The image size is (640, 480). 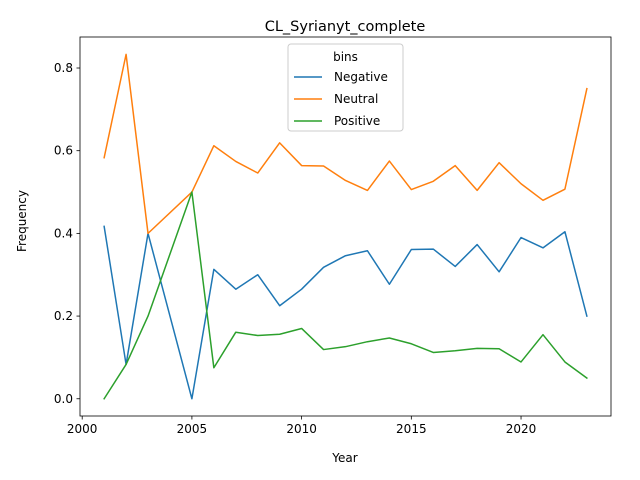 I want to click on legend-label-negative: Negative, so click(x=361, y=77).